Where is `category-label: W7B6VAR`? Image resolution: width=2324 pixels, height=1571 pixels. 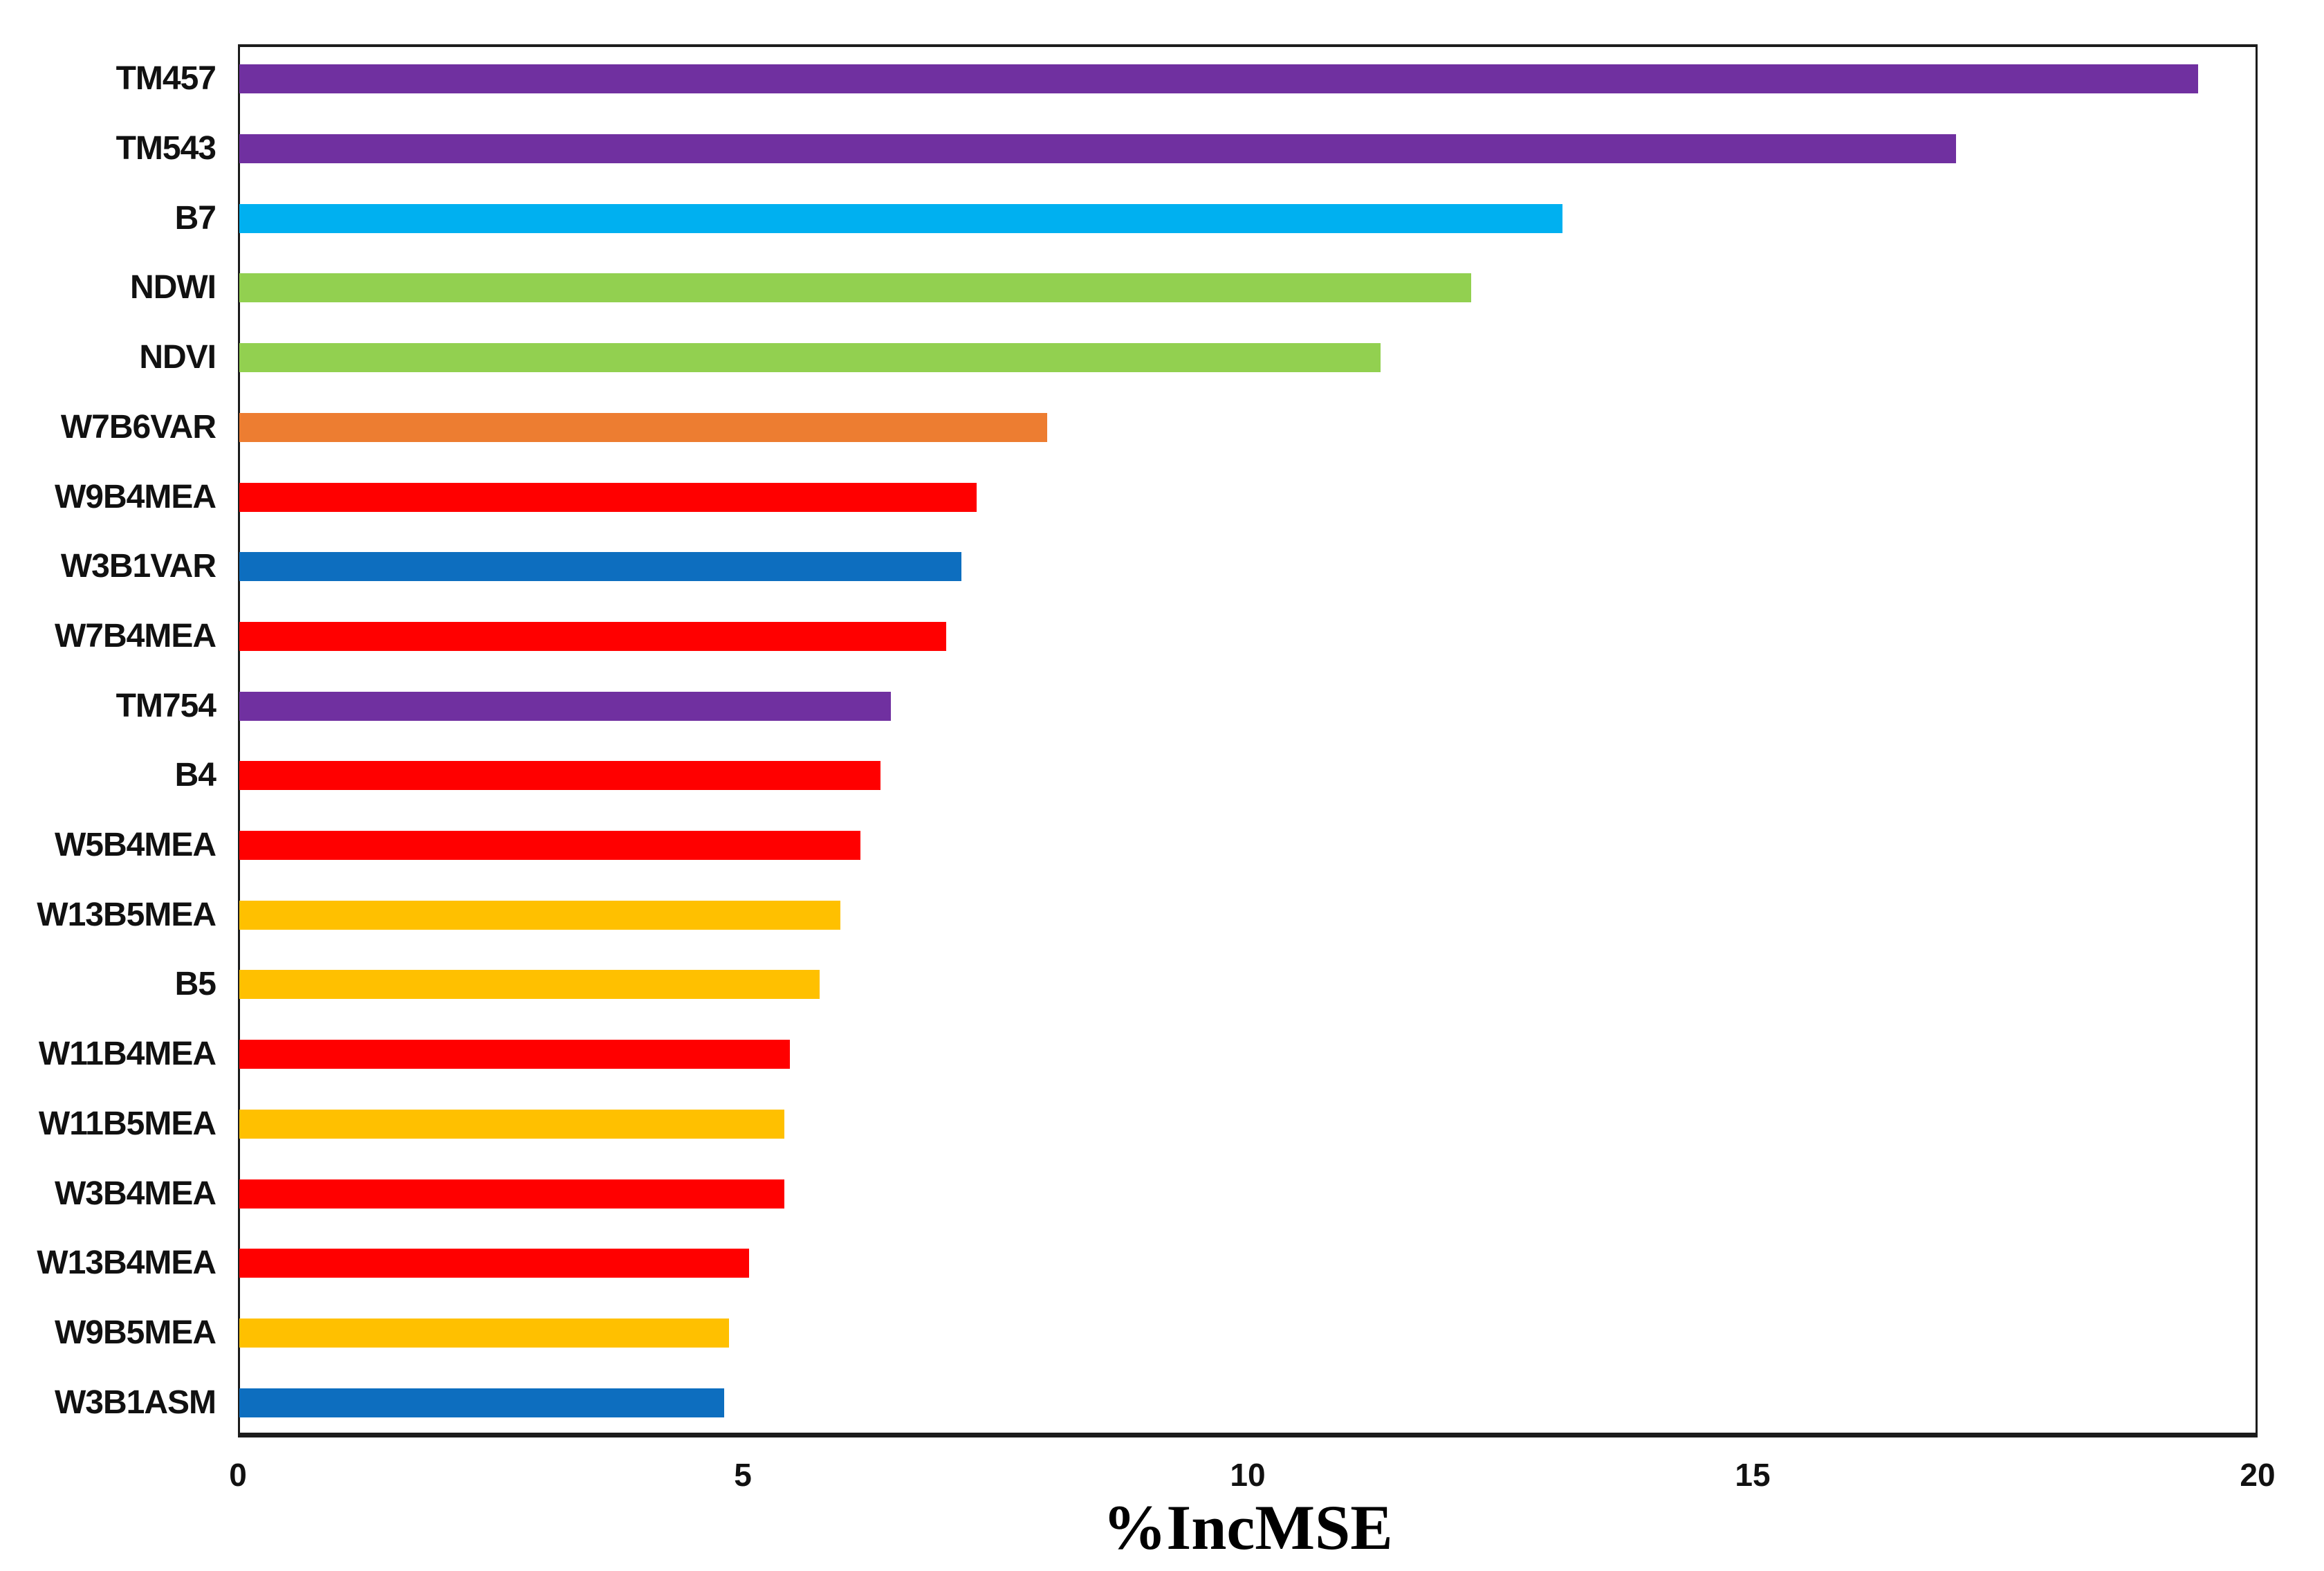 category-label: W7B6VAR is located at coordinates (138, 427).